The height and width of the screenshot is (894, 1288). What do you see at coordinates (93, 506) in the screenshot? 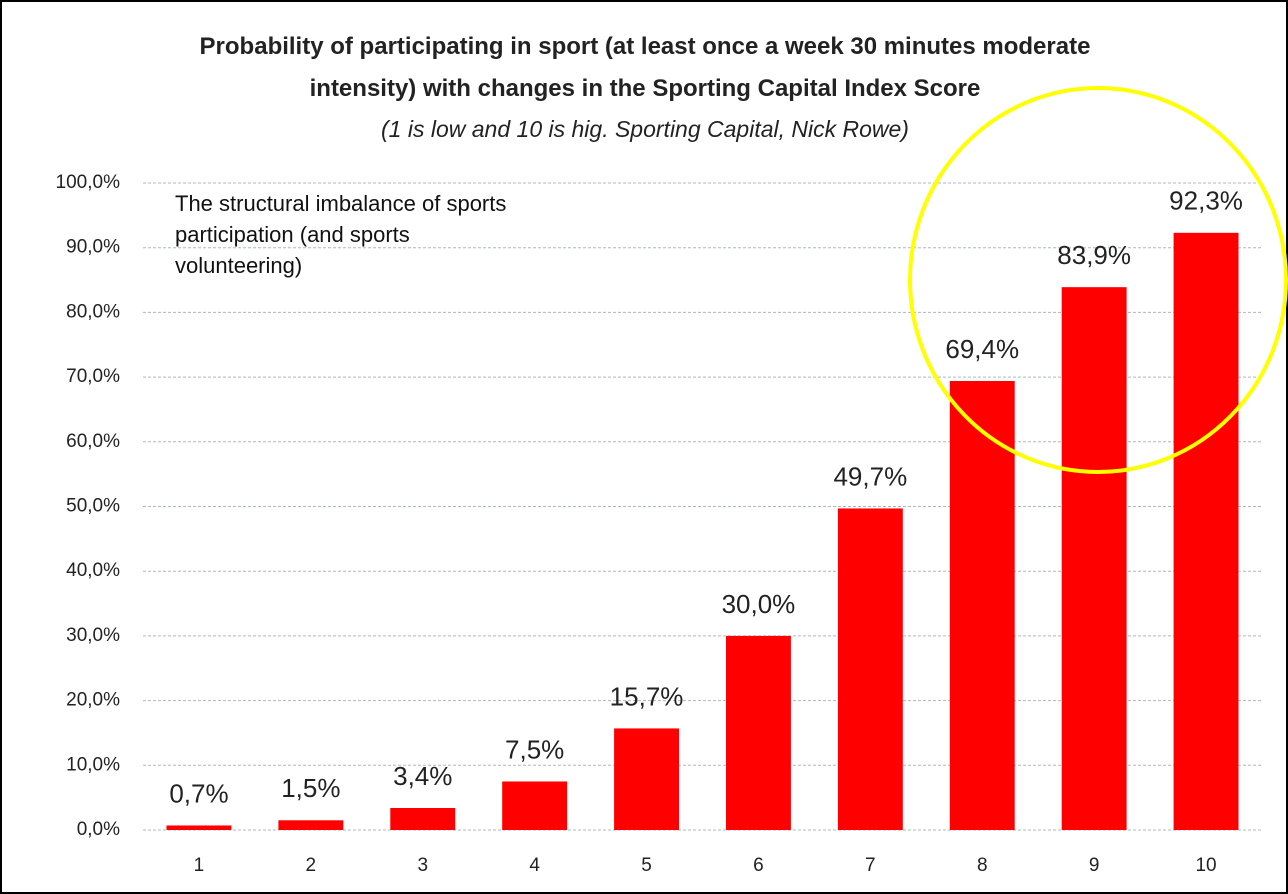
I see `y-tick-label: 50,0%` at bounding box center [93, 506].